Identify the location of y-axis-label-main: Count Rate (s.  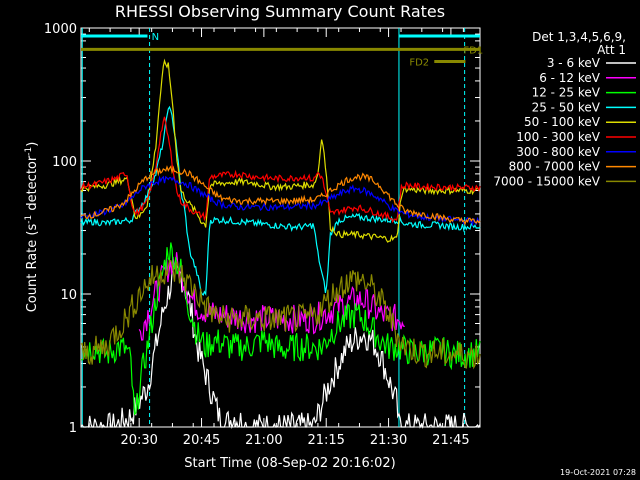
(32, 268).